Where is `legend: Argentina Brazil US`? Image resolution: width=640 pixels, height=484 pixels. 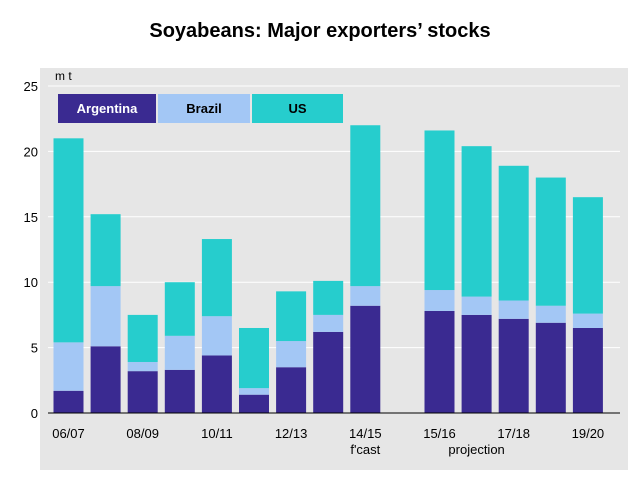
legend: Argentina Brazil US is located at coordinates (200, 108).